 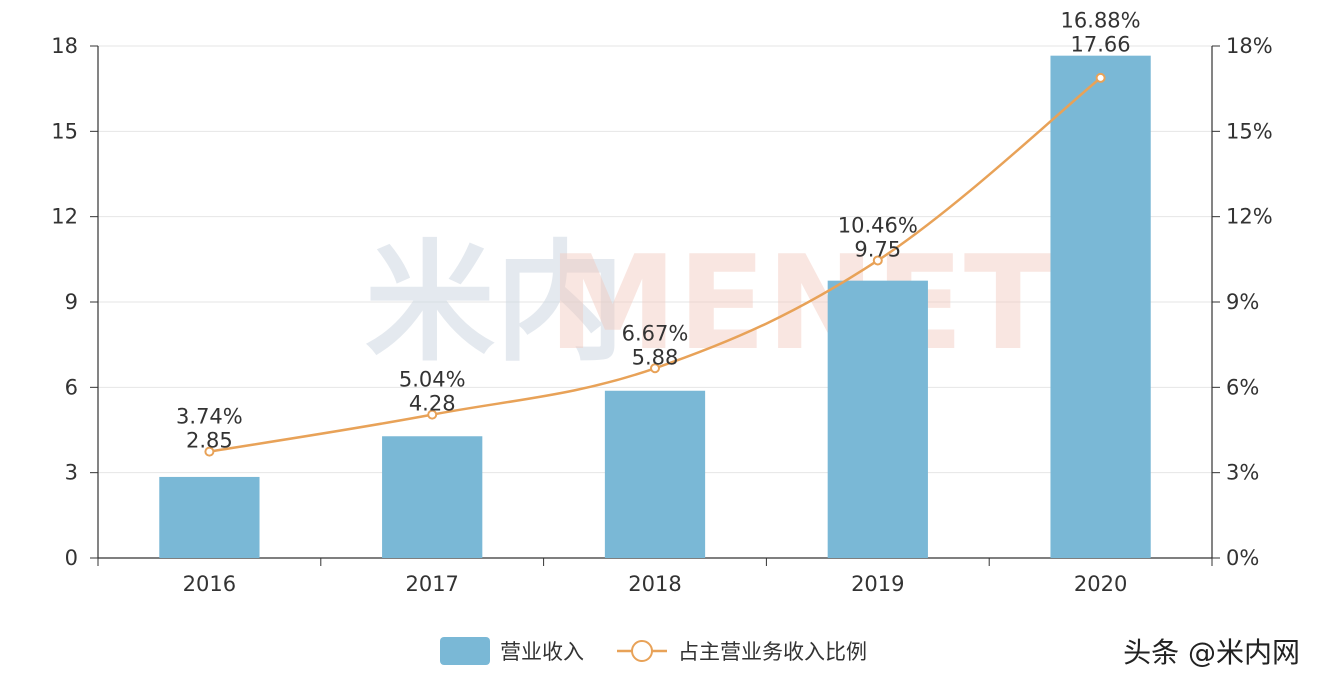 What do you see at coordinates (64, 217) in the screenshot?
I see `y-left-tick-label: 12` at bounding box center [64, 217].